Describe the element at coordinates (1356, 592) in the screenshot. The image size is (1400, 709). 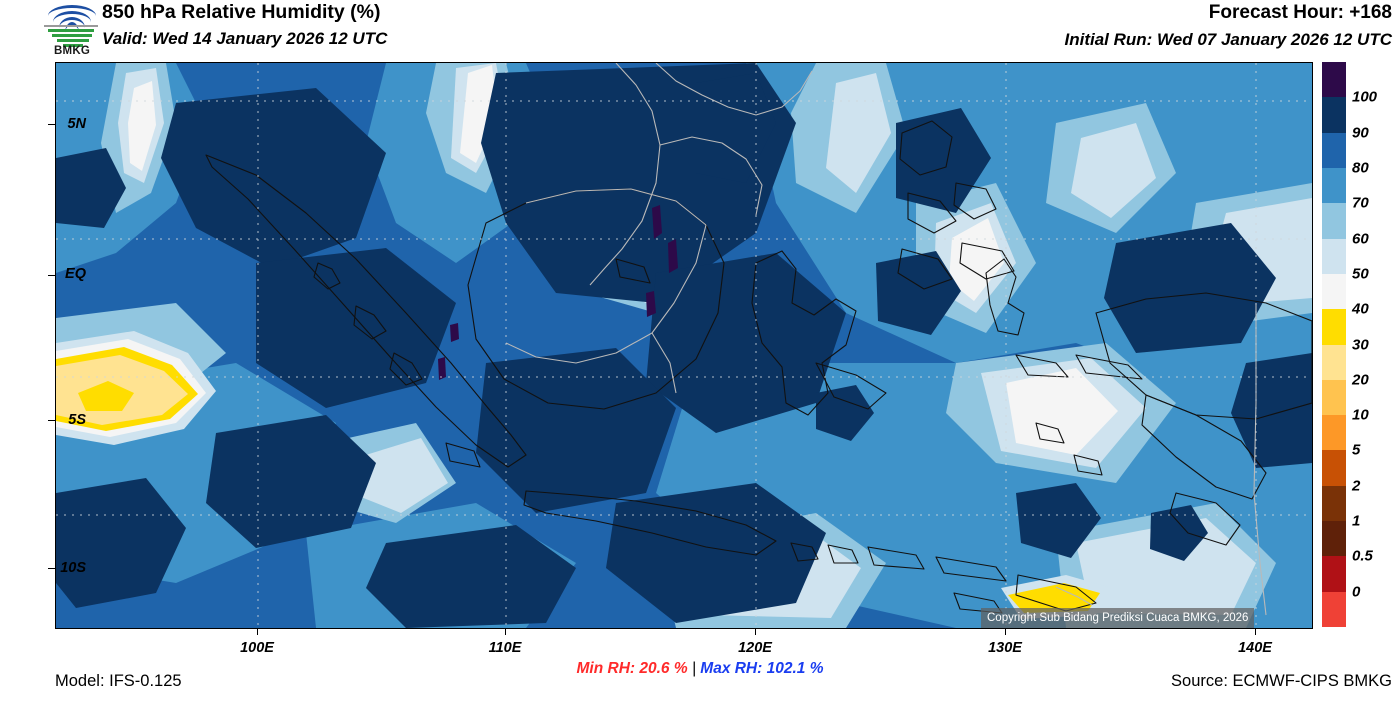
I see `colorbar-tick-0: 0` at that location.